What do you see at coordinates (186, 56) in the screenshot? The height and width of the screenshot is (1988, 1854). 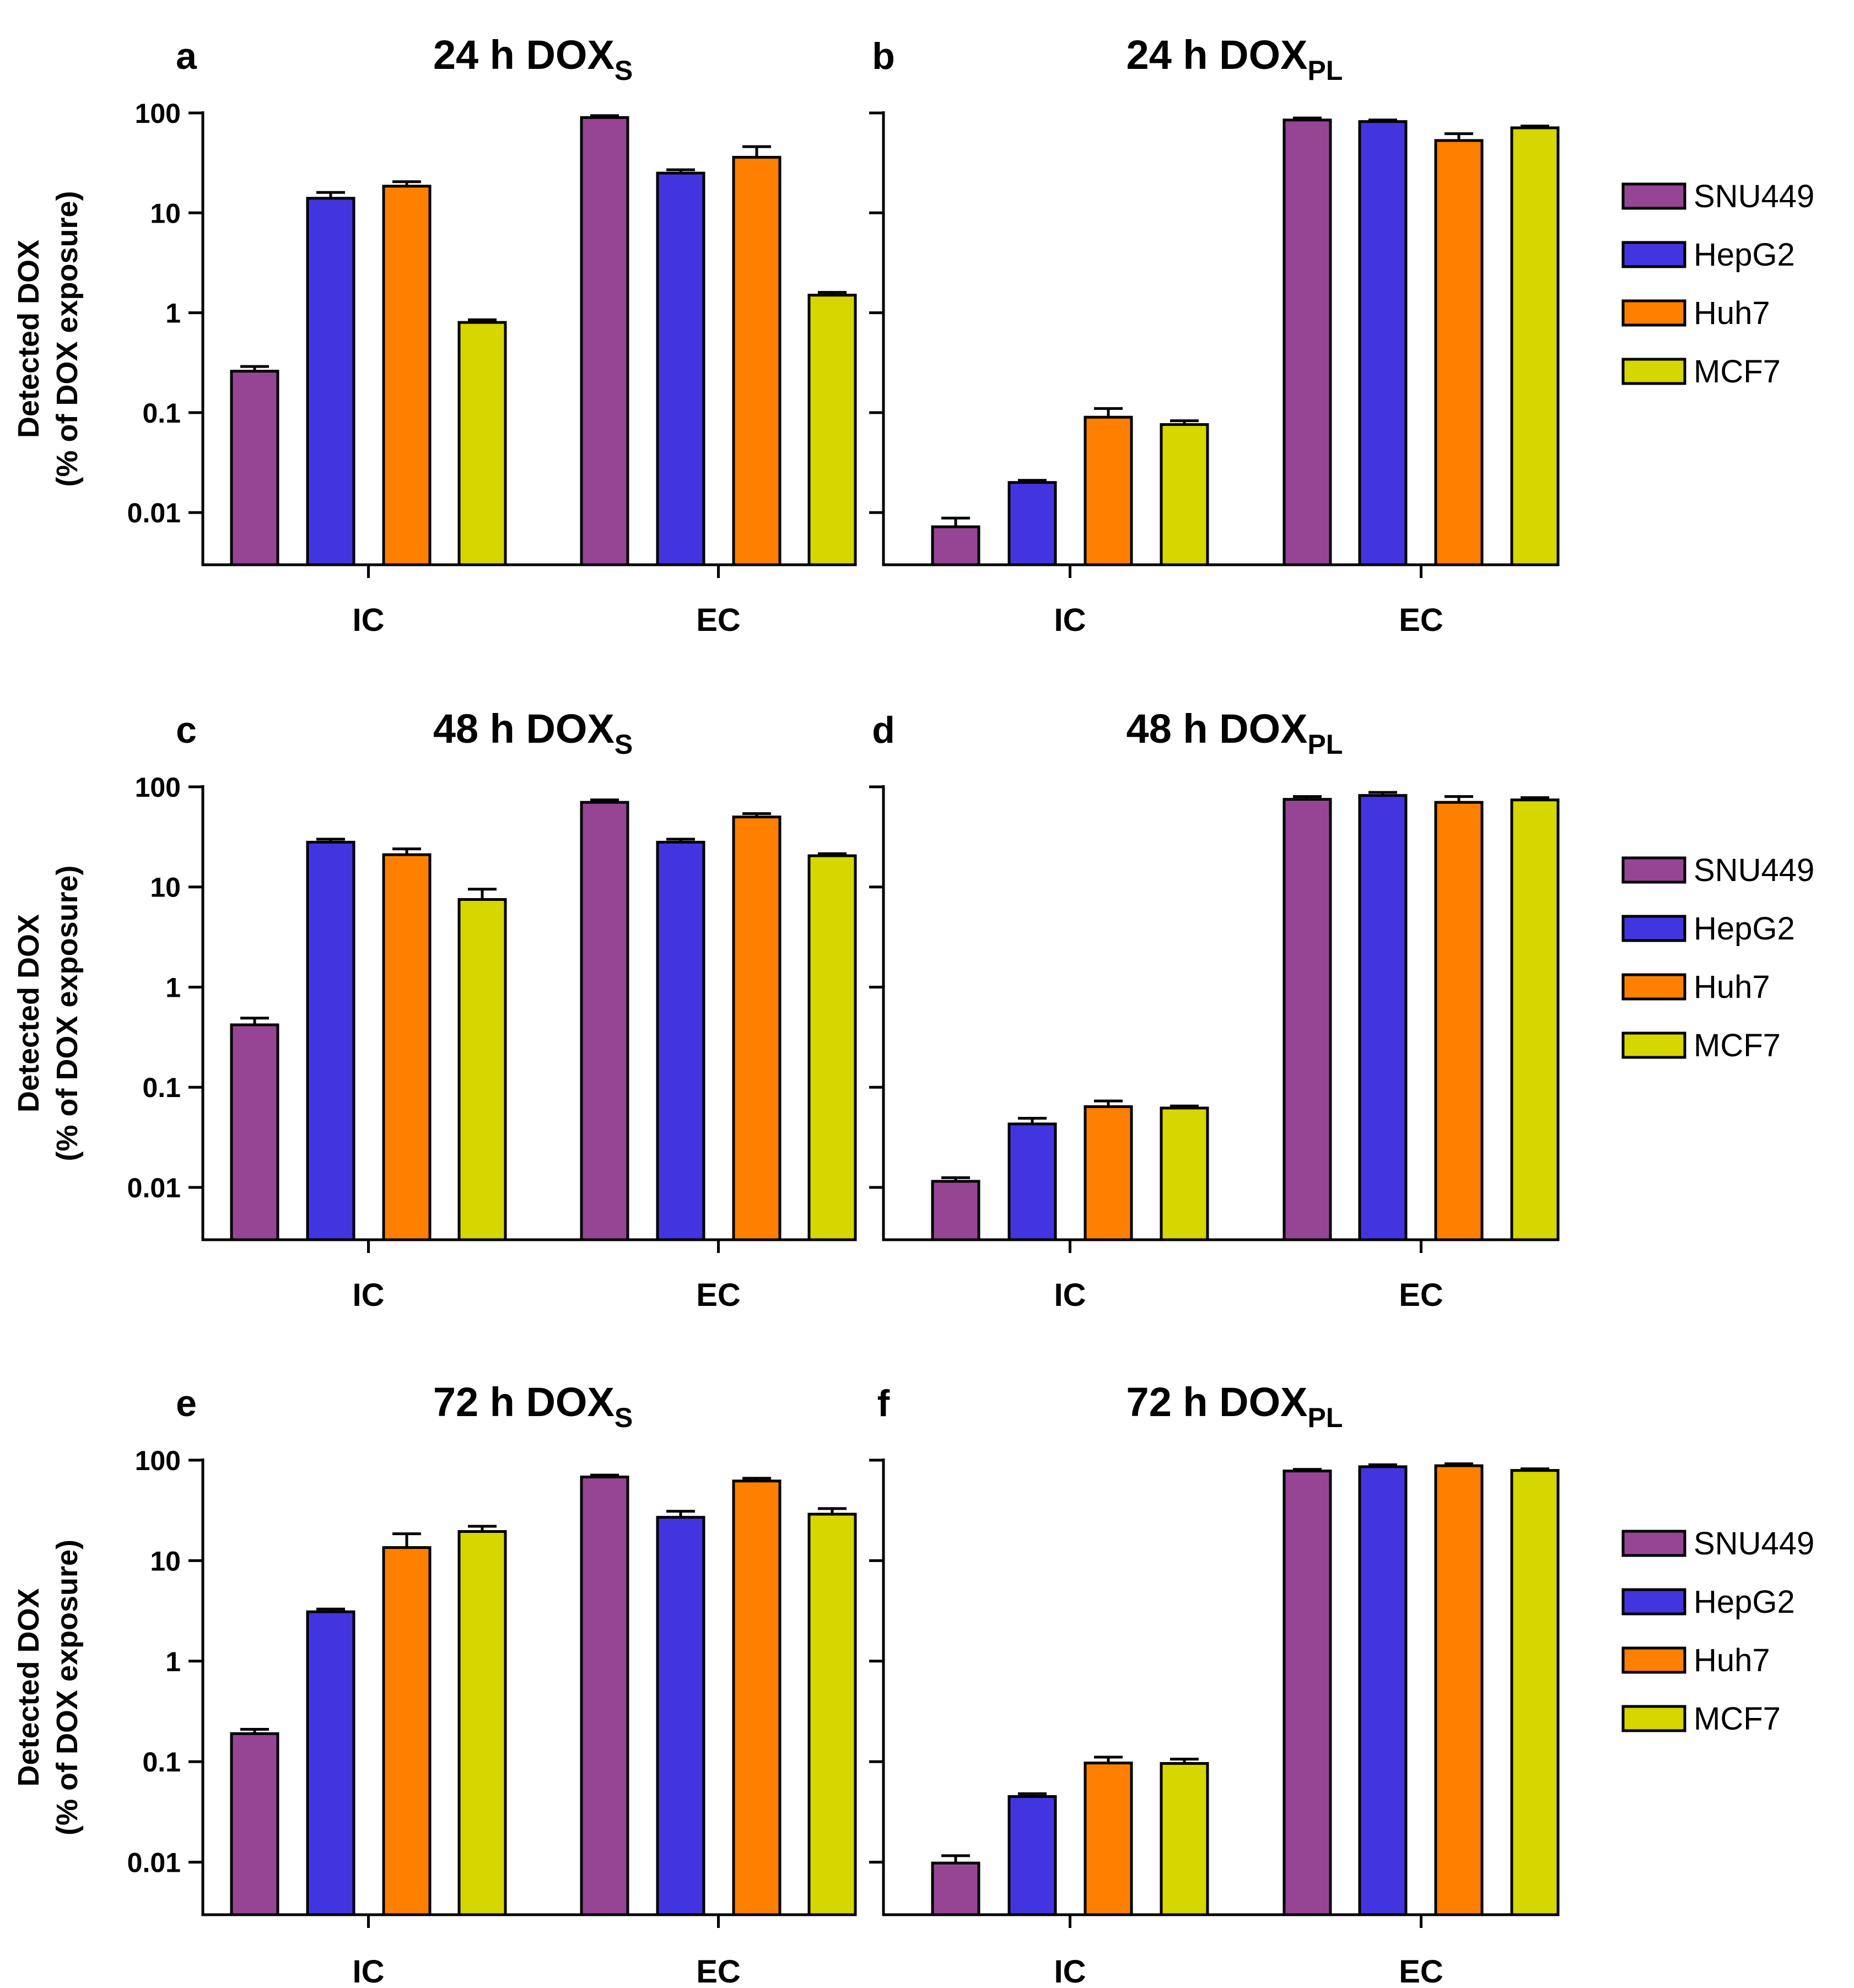 I see `panel-letter: a` at bounding box center [186, 56].